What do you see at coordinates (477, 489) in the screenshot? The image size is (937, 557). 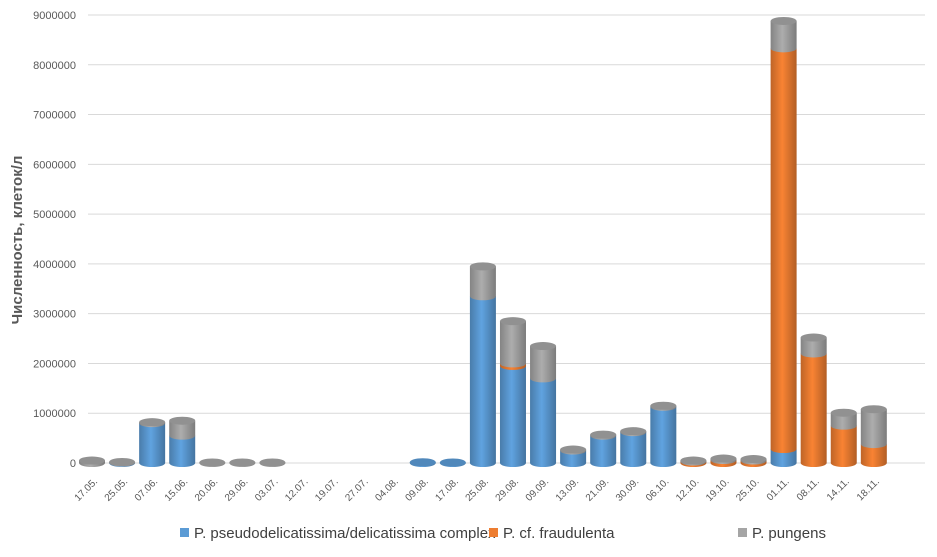 I see `x-tick-label: 25.08.` at bounding box center [477, 489].